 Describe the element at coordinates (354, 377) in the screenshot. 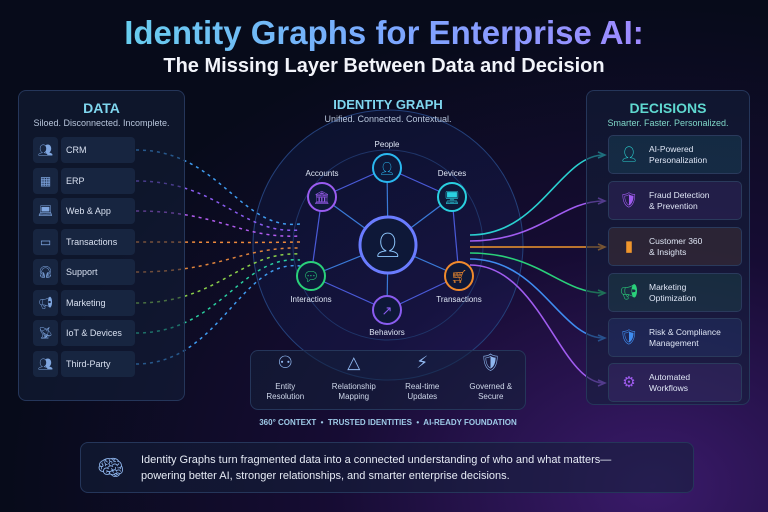

I see `feature-item: △ Relationship Mapping` at that location.